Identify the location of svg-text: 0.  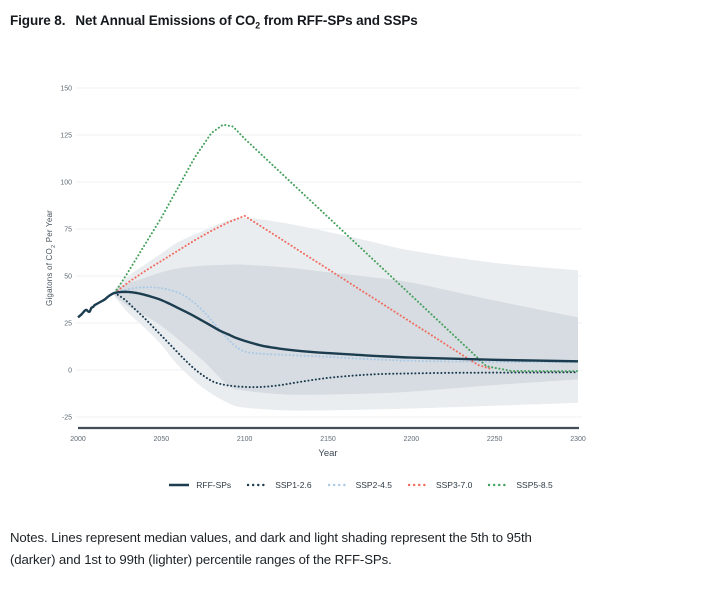
(70, 371).